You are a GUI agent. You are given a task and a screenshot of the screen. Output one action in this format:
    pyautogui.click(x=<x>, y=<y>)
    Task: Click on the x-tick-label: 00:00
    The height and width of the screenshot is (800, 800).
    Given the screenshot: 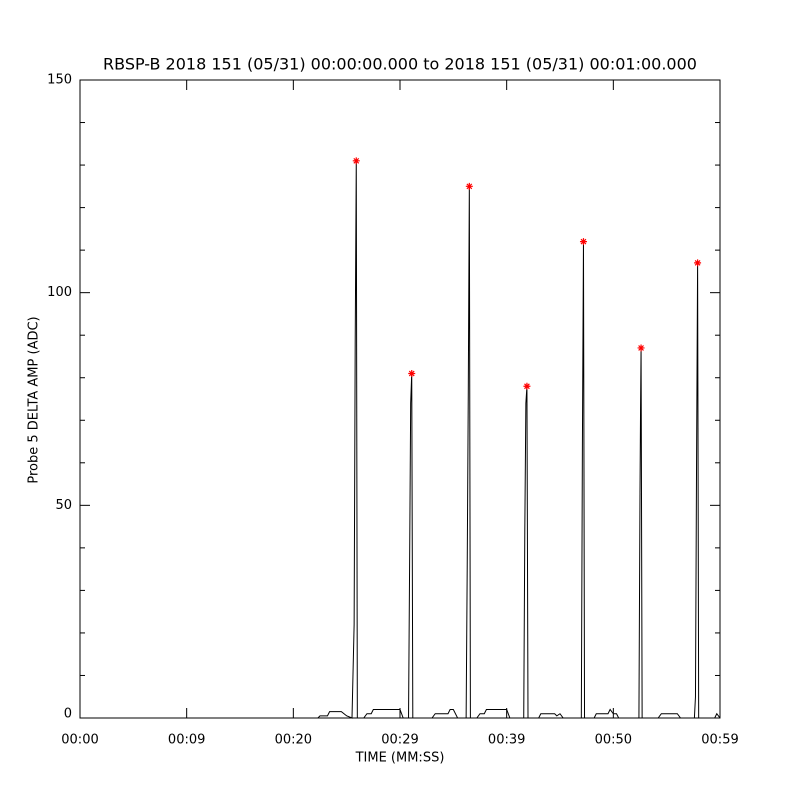 What is the action you would take?
    pyautogui.click(x=79, y=740)
    